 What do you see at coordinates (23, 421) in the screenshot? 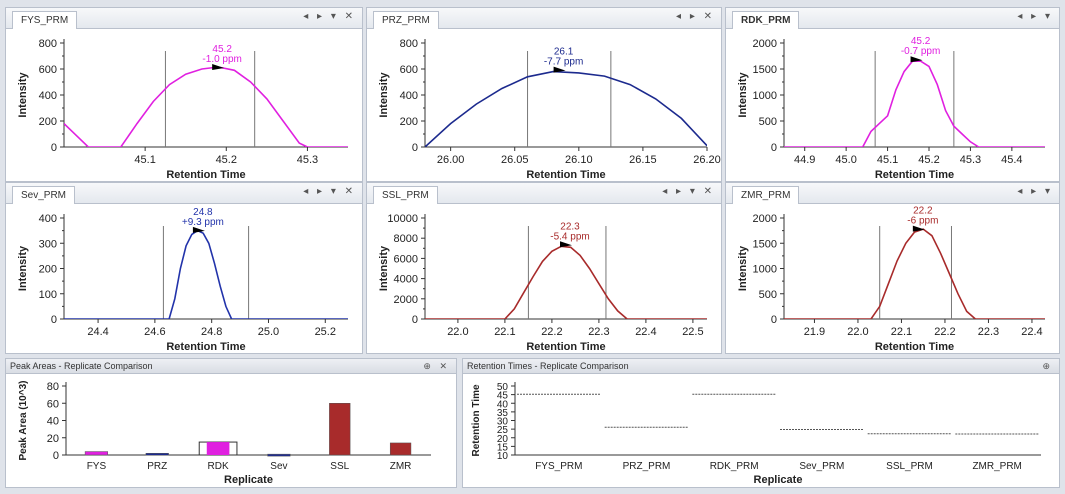
I see `y-axis-label: Peak Area (10^3)` at bounding box center [23, 421].